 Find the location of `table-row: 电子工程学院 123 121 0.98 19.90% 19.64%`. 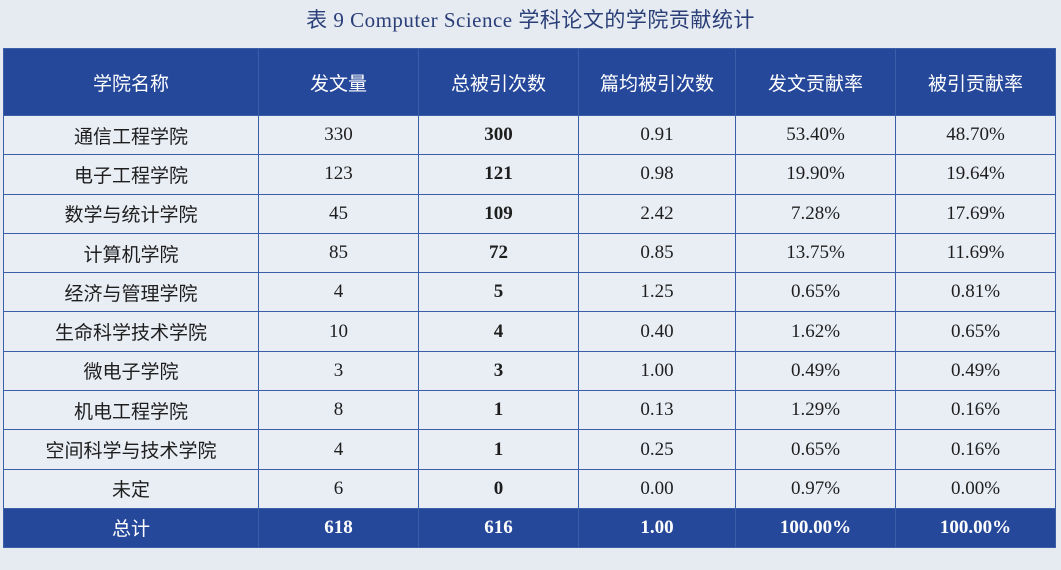

table-row: 电子工程学院 123 121 0.98 19.90% 19.64% is located at coordinates (529, 174).